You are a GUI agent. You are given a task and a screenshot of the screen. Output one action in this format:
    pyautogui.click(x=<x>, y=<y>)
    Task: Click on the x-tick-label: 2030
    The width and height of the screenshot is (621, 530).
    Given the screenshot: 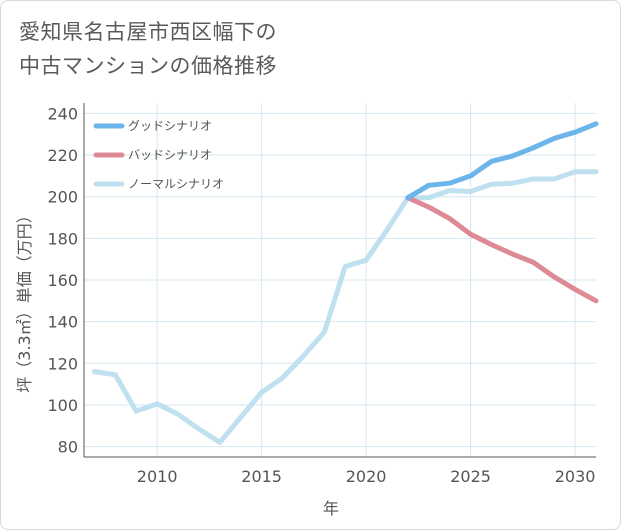 What is the action you would take?
    pyautogui.click(x=575, y=476)
    